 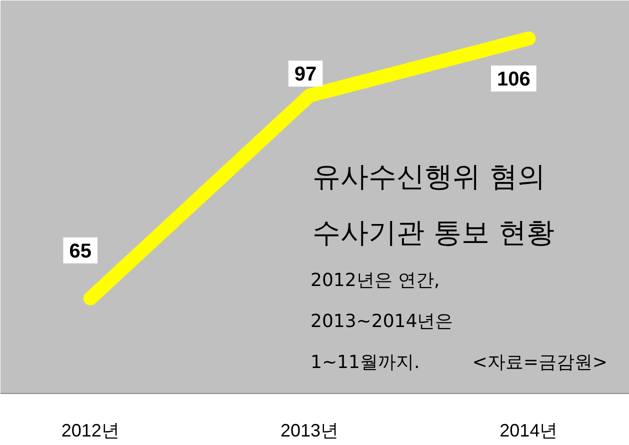 What do you see at coordinates (433, 204) in the screenshot?
I see `text: 유사수신행위 혐의 수사기관 통보 현황` at bounding box center [433, 204].